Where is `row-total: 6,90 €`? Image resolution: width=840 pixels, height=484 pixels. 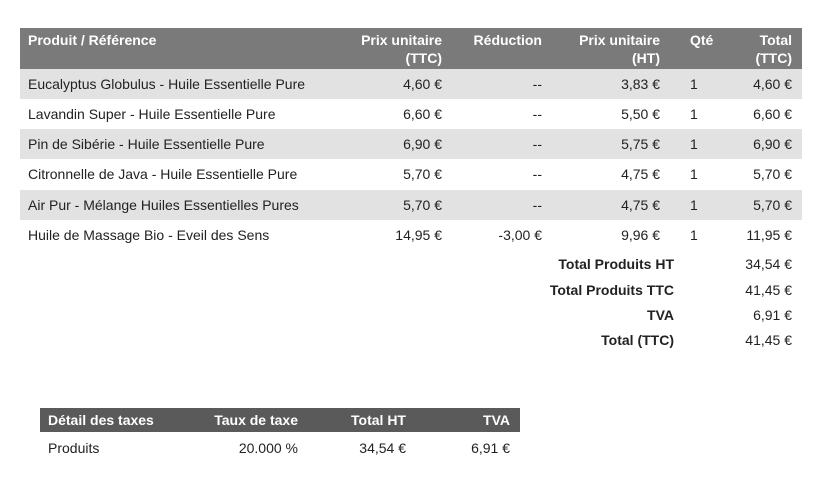 row-total: 6,90 € is located at coordinates (772, 144).